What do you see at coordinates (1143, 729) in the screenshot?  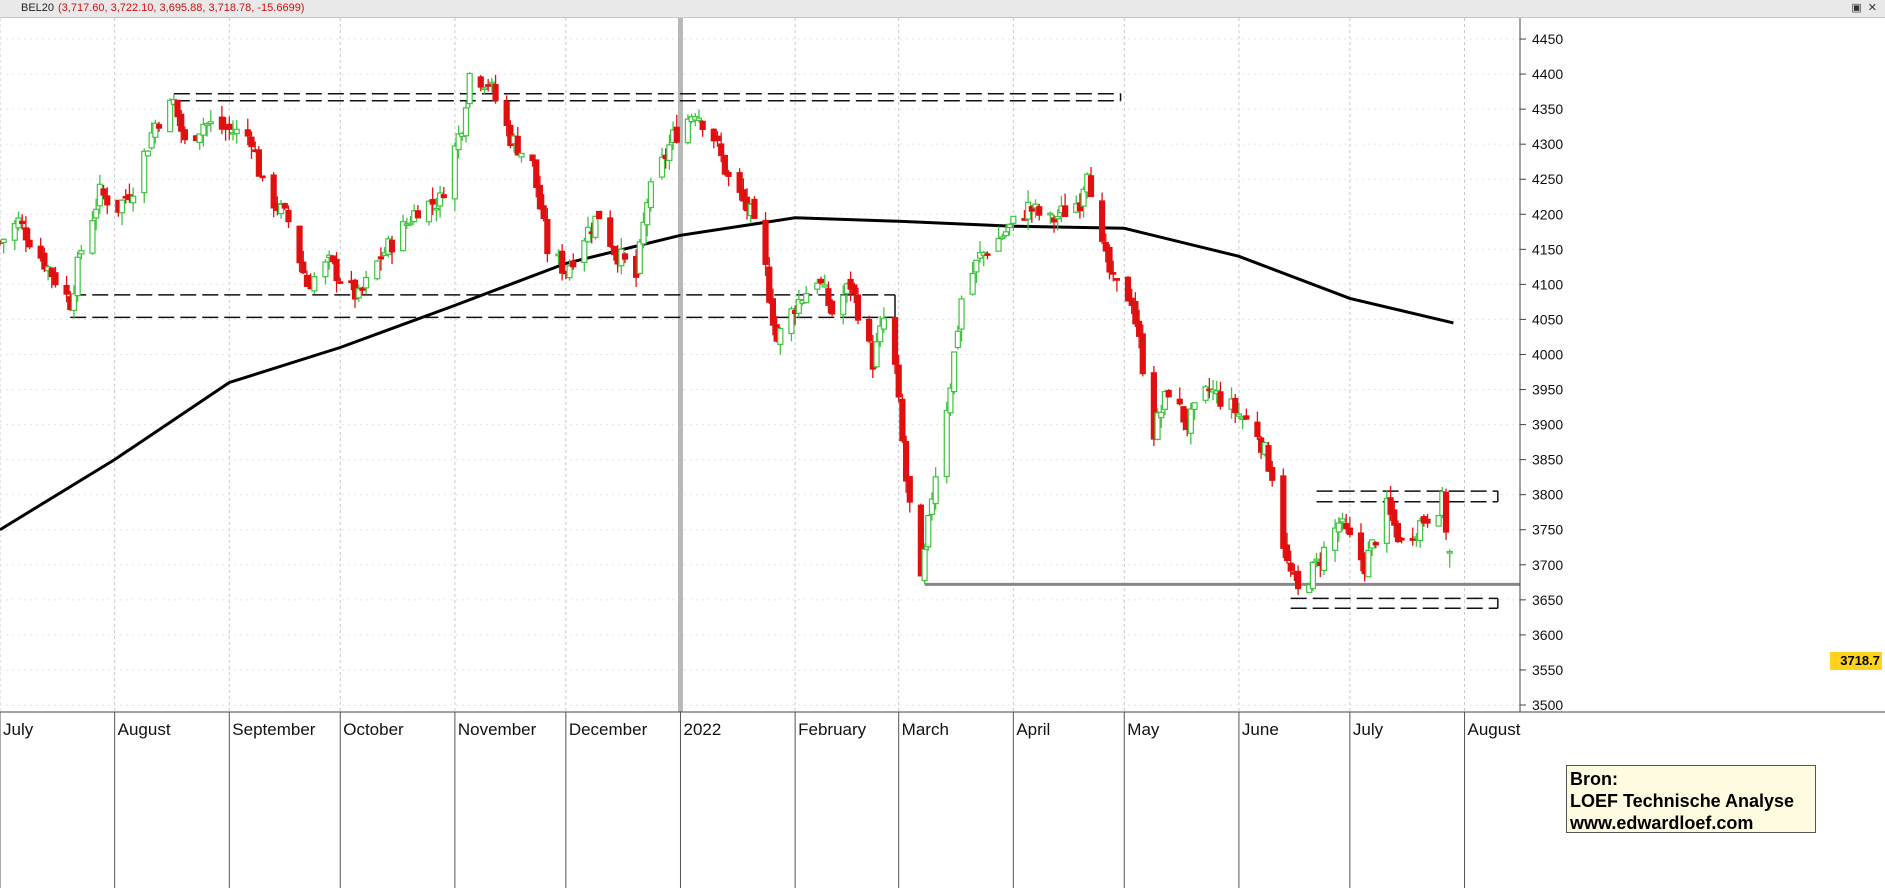 I see `time-axis-label: May` at bounding box center [1143, 729].